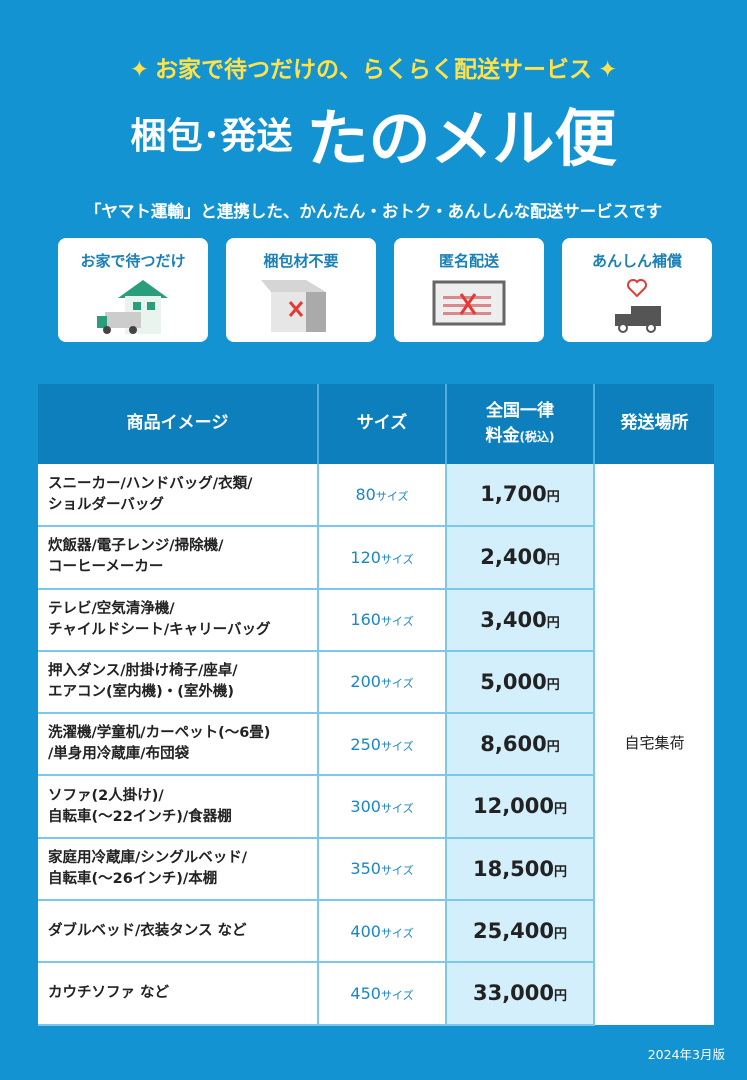 The image size is (747, 1080). What do you see at coordinates (111, 608) in the screenshot?
I see `item-line1: テレビ/空気清浄機/` at bounding box center [111, 608].